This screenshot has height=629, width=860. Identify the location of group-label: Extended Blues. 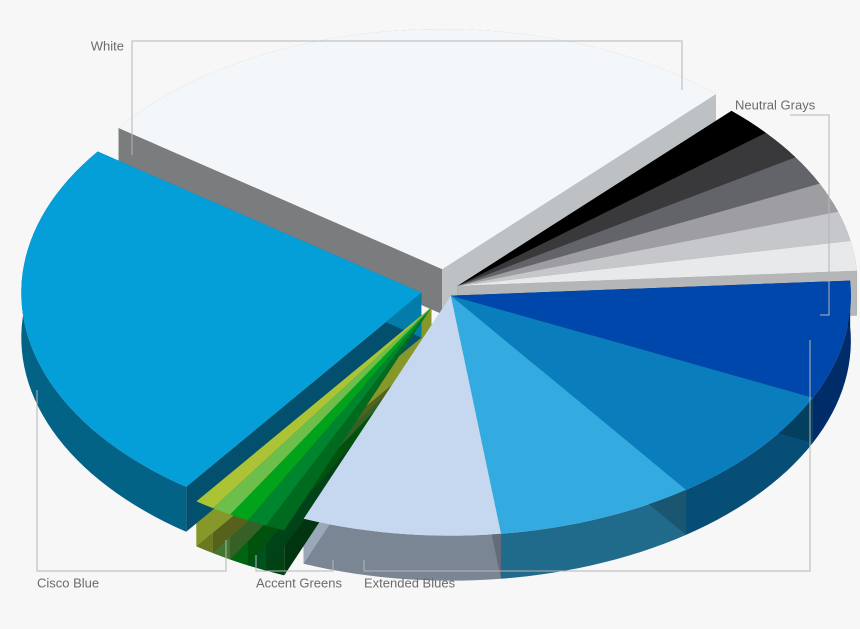
(410, 582).